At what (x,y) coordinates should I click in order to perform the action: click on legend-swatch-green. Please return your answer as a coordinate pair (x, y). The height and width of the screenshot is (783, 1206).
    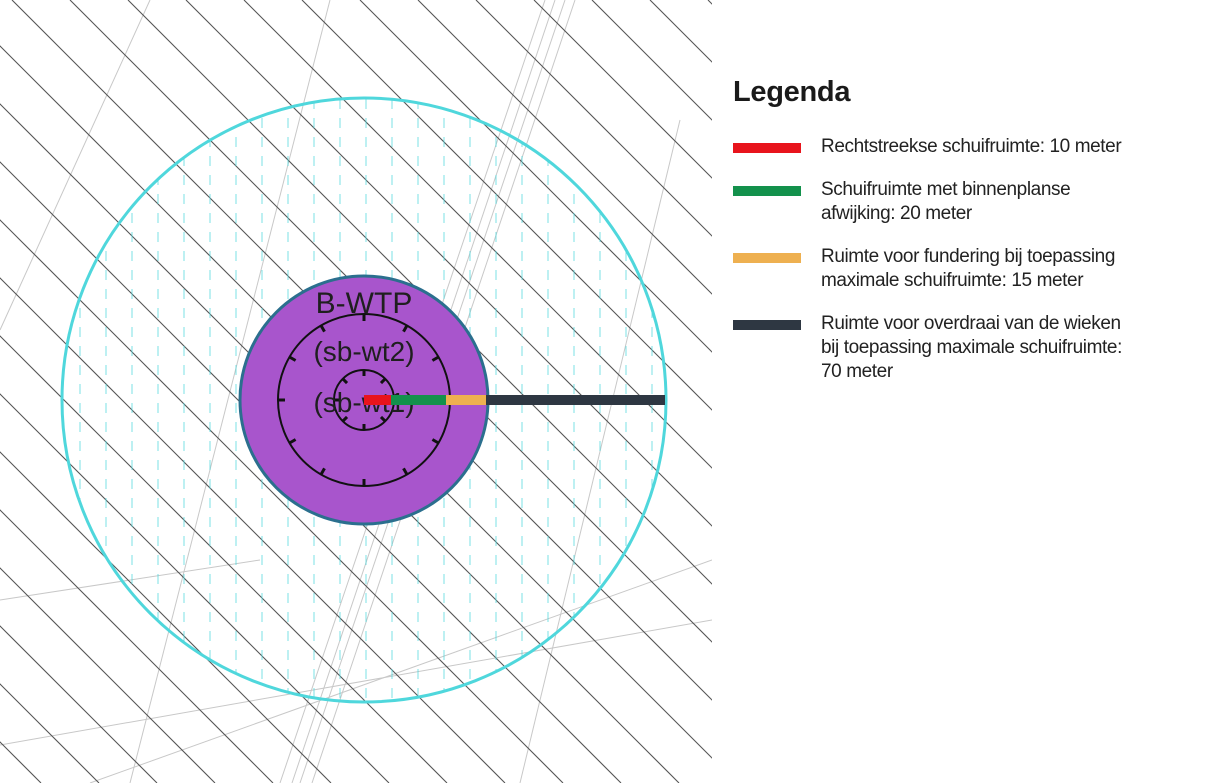
    Looking at the image, I should click on (767, 191).